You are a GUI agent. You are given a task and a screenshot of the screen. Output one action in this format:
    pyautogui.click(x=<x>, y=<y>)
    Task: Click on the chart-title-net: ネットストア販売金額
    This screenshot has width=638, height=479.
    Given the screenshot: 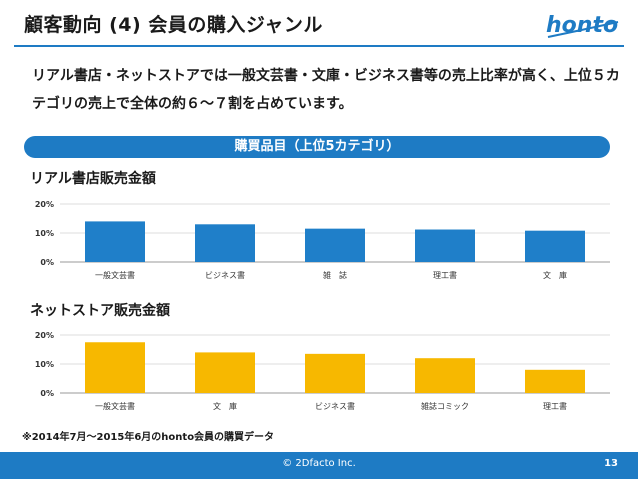 What is the action you would take?
    pyautogui.click(x=100, y=311)
    